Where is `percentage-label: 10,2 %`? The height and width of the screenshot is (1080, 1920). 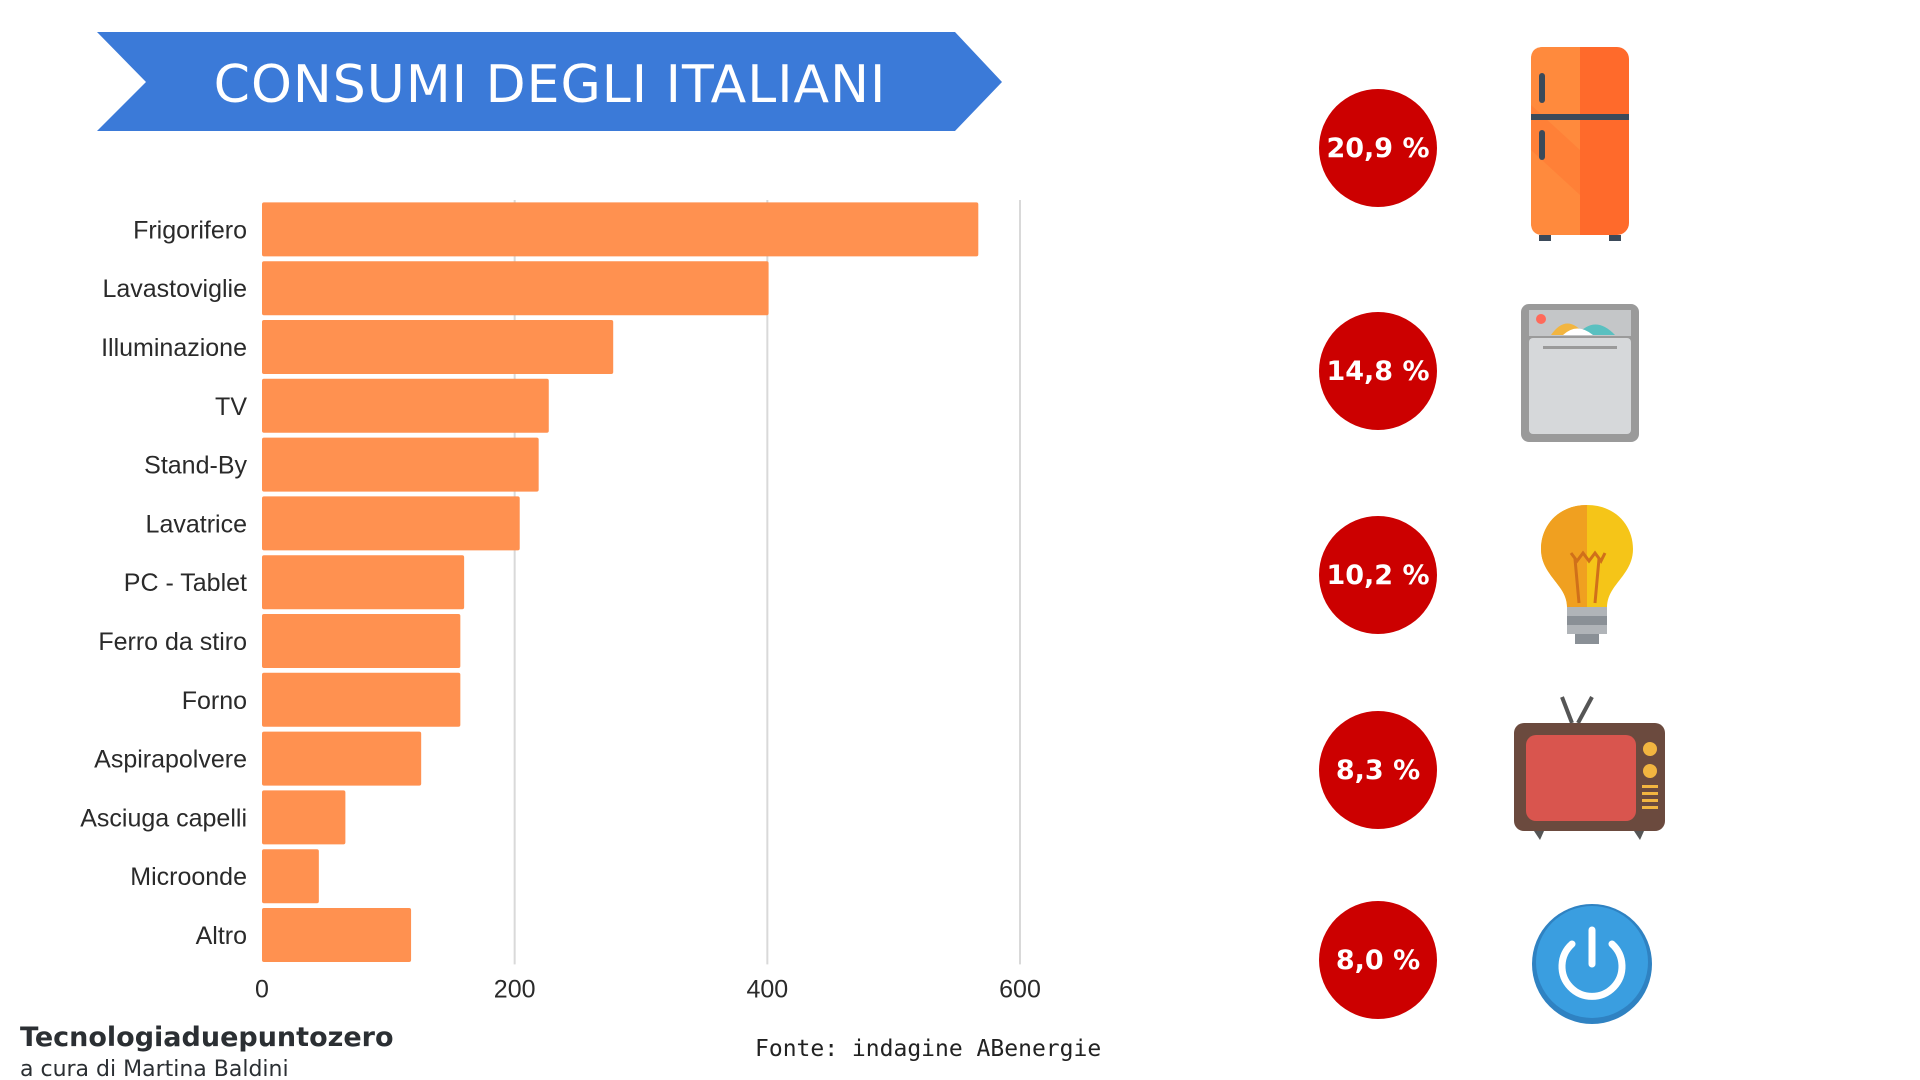 percentage-label: 10,2 % is located at coordinates (1378, 575).